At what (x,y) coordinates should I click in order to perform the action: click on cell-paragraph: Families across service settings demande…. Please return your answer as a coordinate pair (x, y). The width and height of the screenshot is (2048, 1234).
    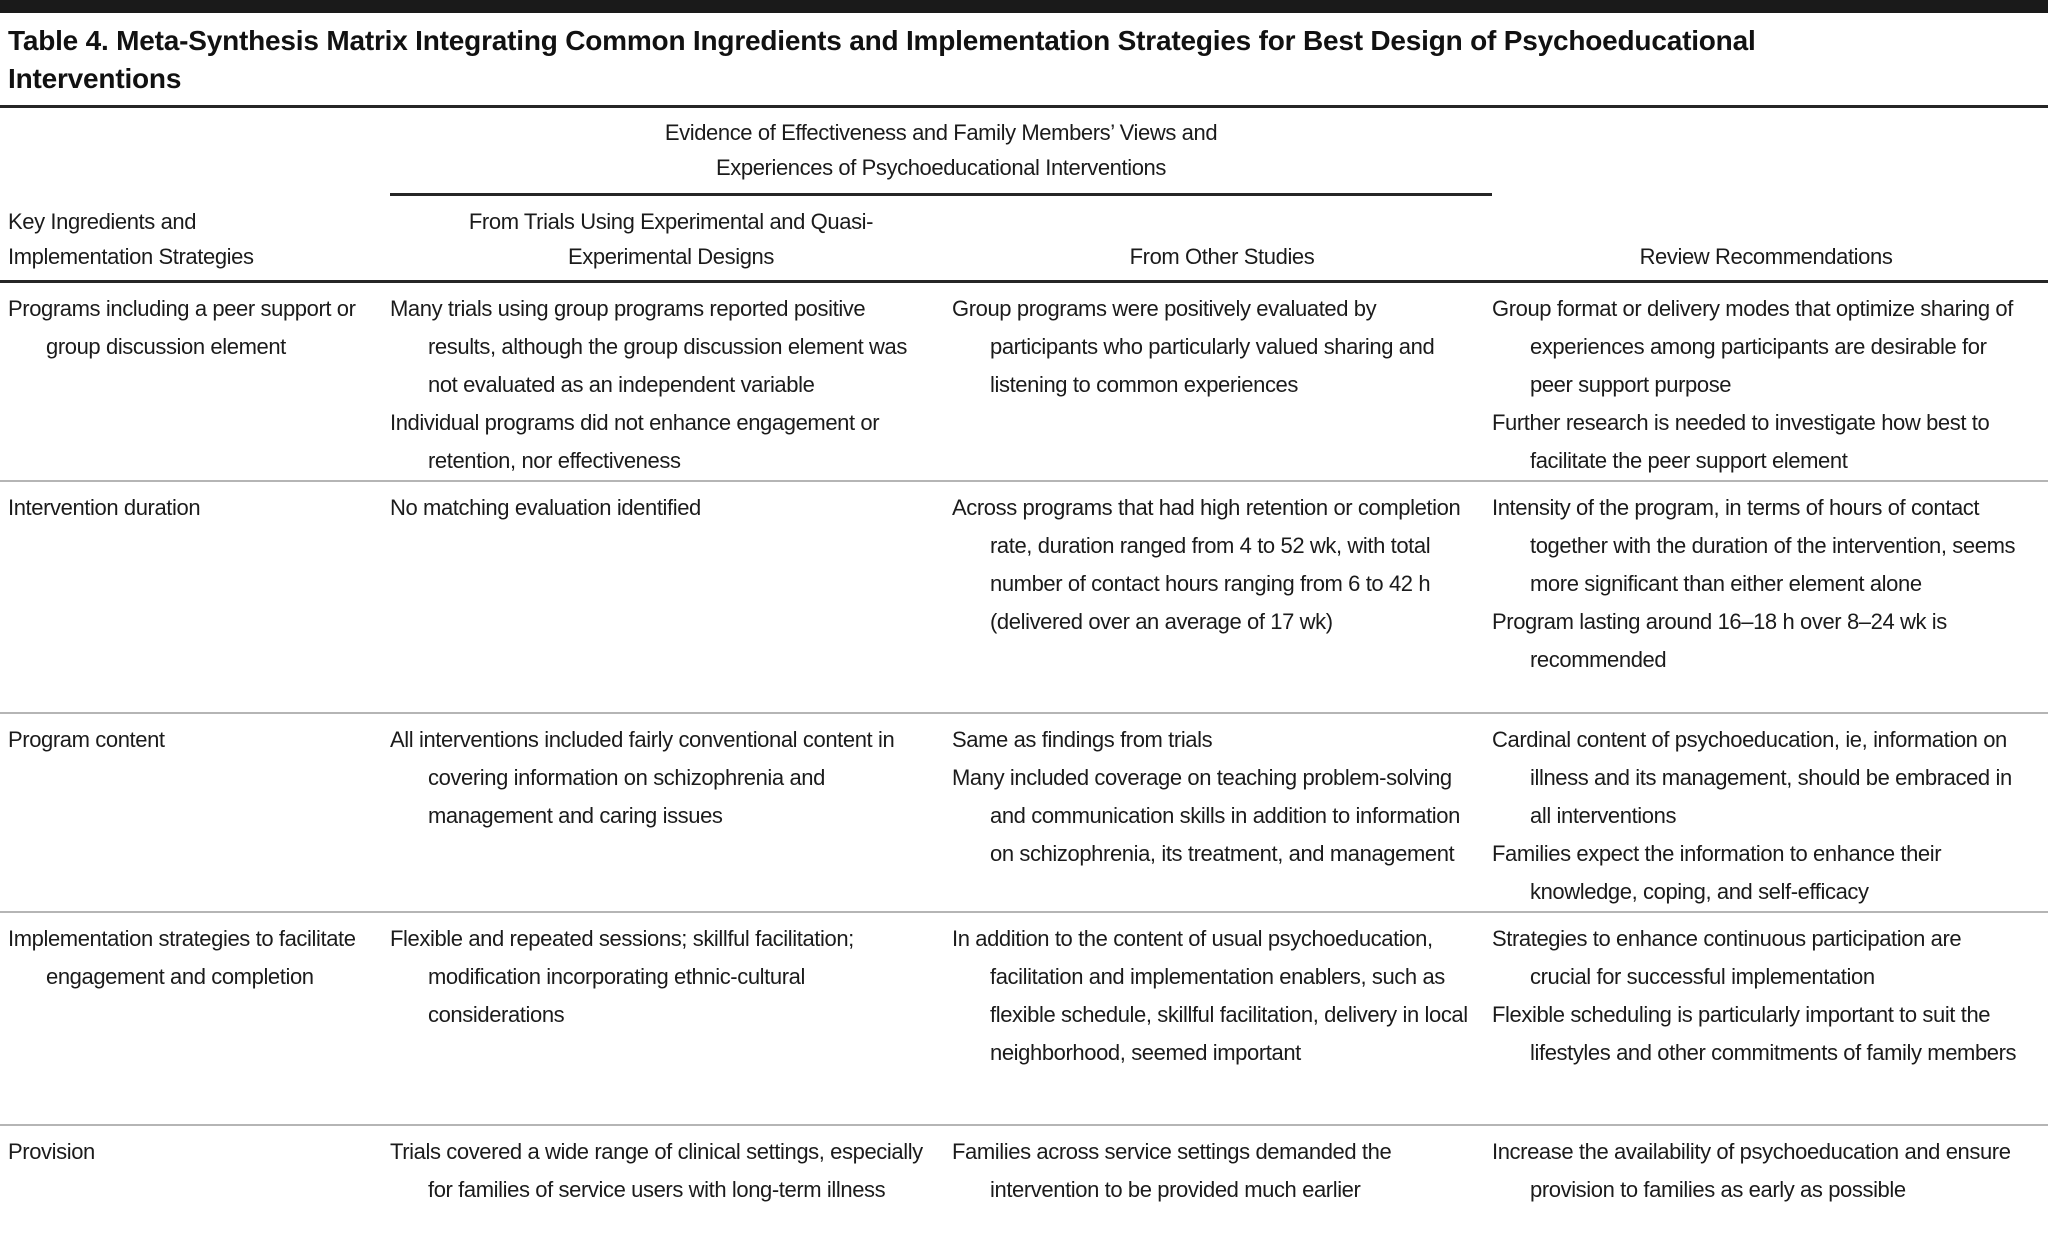
    Looking at the image, I should click on (1172, 1170).